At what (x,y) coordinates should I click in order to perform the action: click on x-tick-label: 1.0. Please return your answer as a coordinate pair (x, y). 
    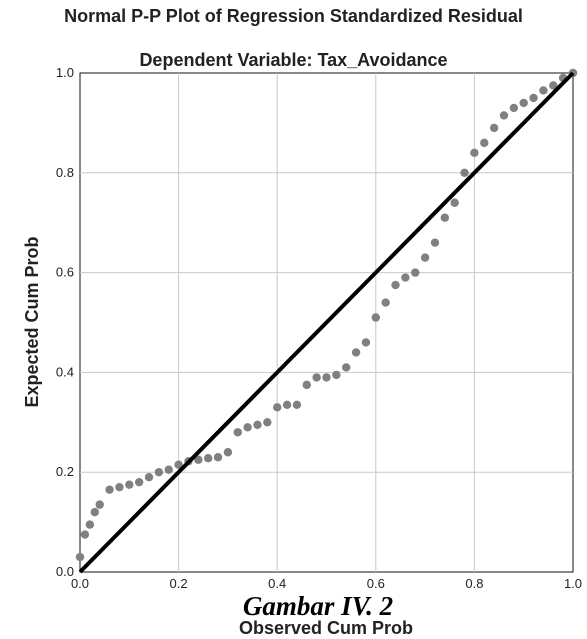
    Looking at the image, I should click on (573, 583).